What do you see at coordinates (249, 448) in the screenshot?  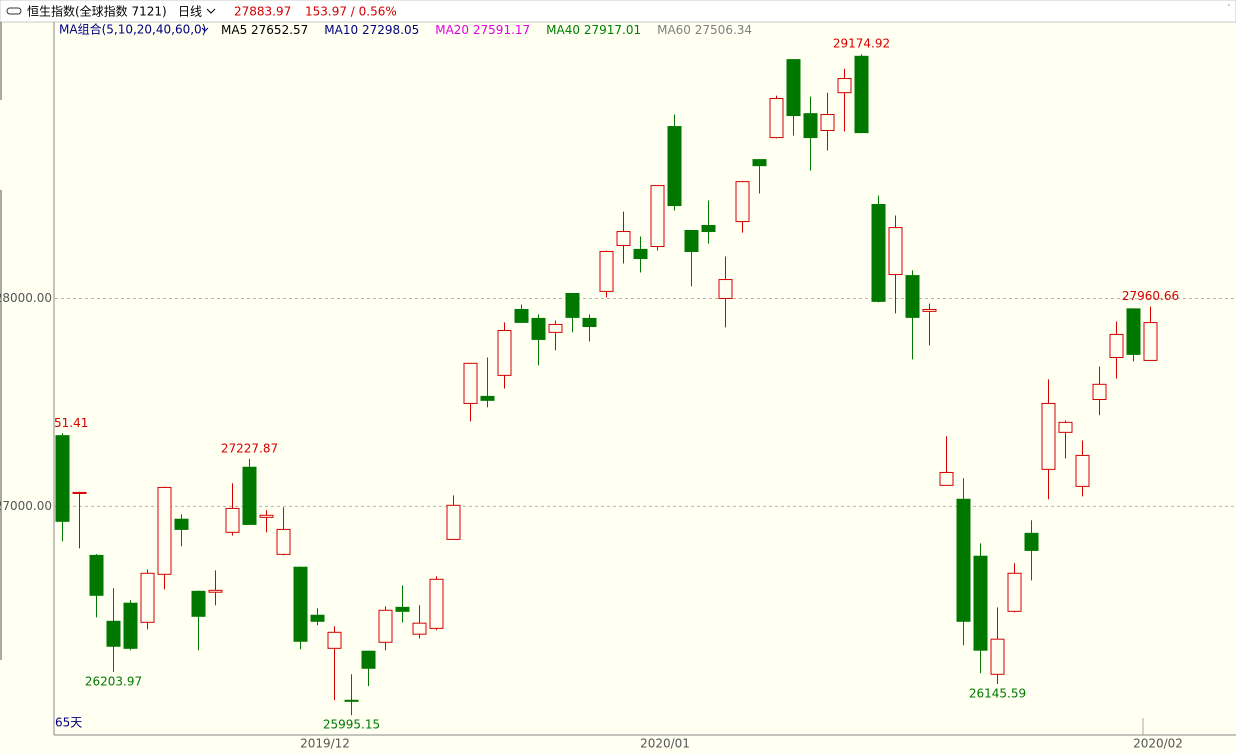 I see `high-label: 27227.87` at bounding box center [249, 448].